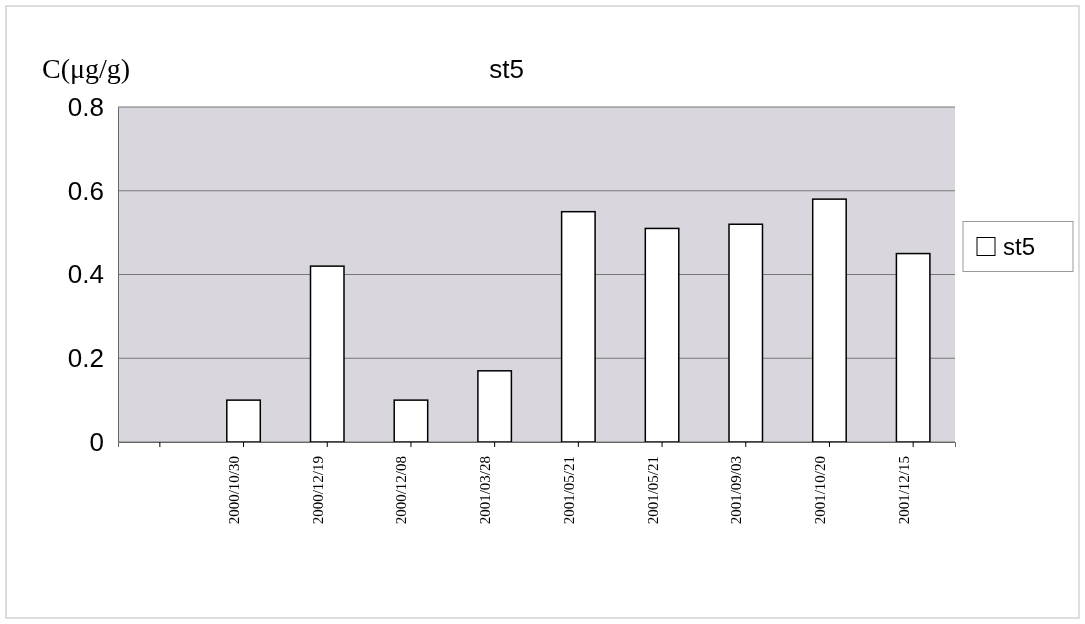 The image size is (1085, 624). What do you see at coordinates (85, 106) in the screenshot?
I see `y-tick-label: 0.8` at bounding box center [85, 106].